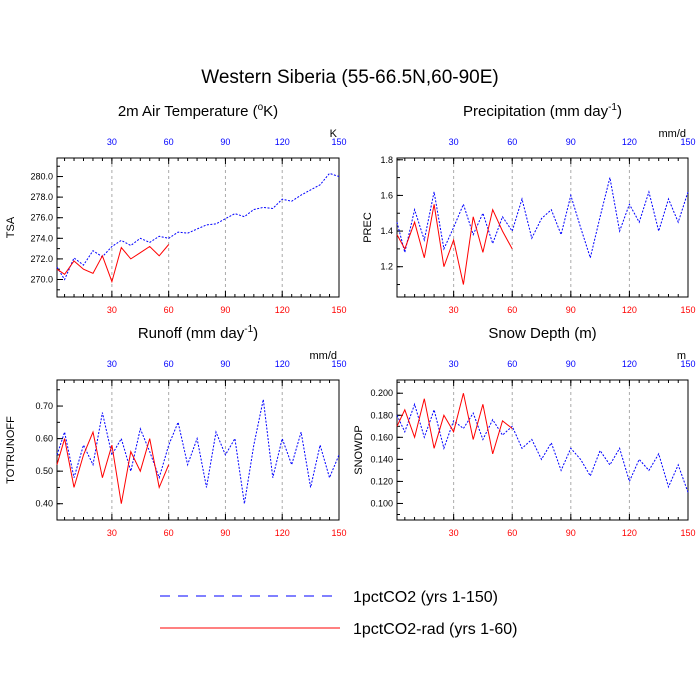  Describe the element at coordinates (435, 629) in the screenshot. I see `legend-label-rad: 1pctCO2-rad (yrs 1-60)` at that location.